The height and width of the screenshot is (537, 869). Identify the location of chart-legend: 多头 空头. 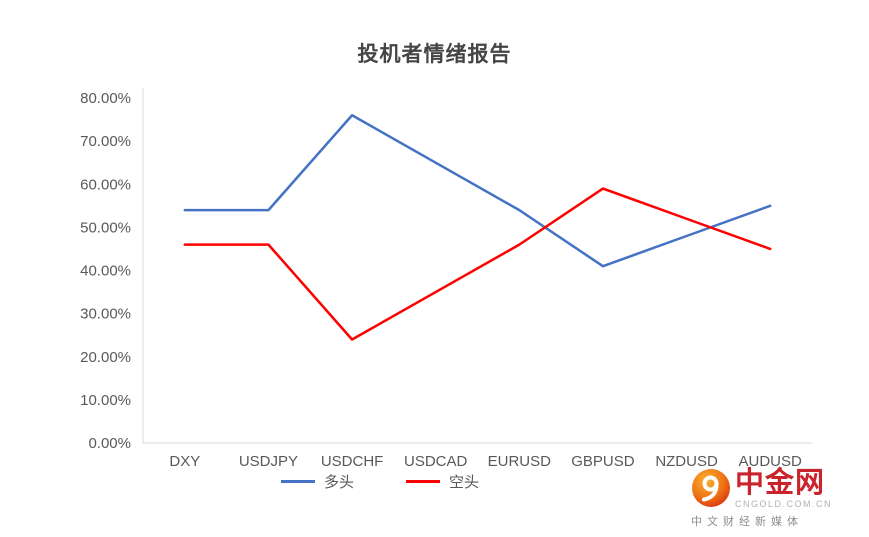
(380, 481).